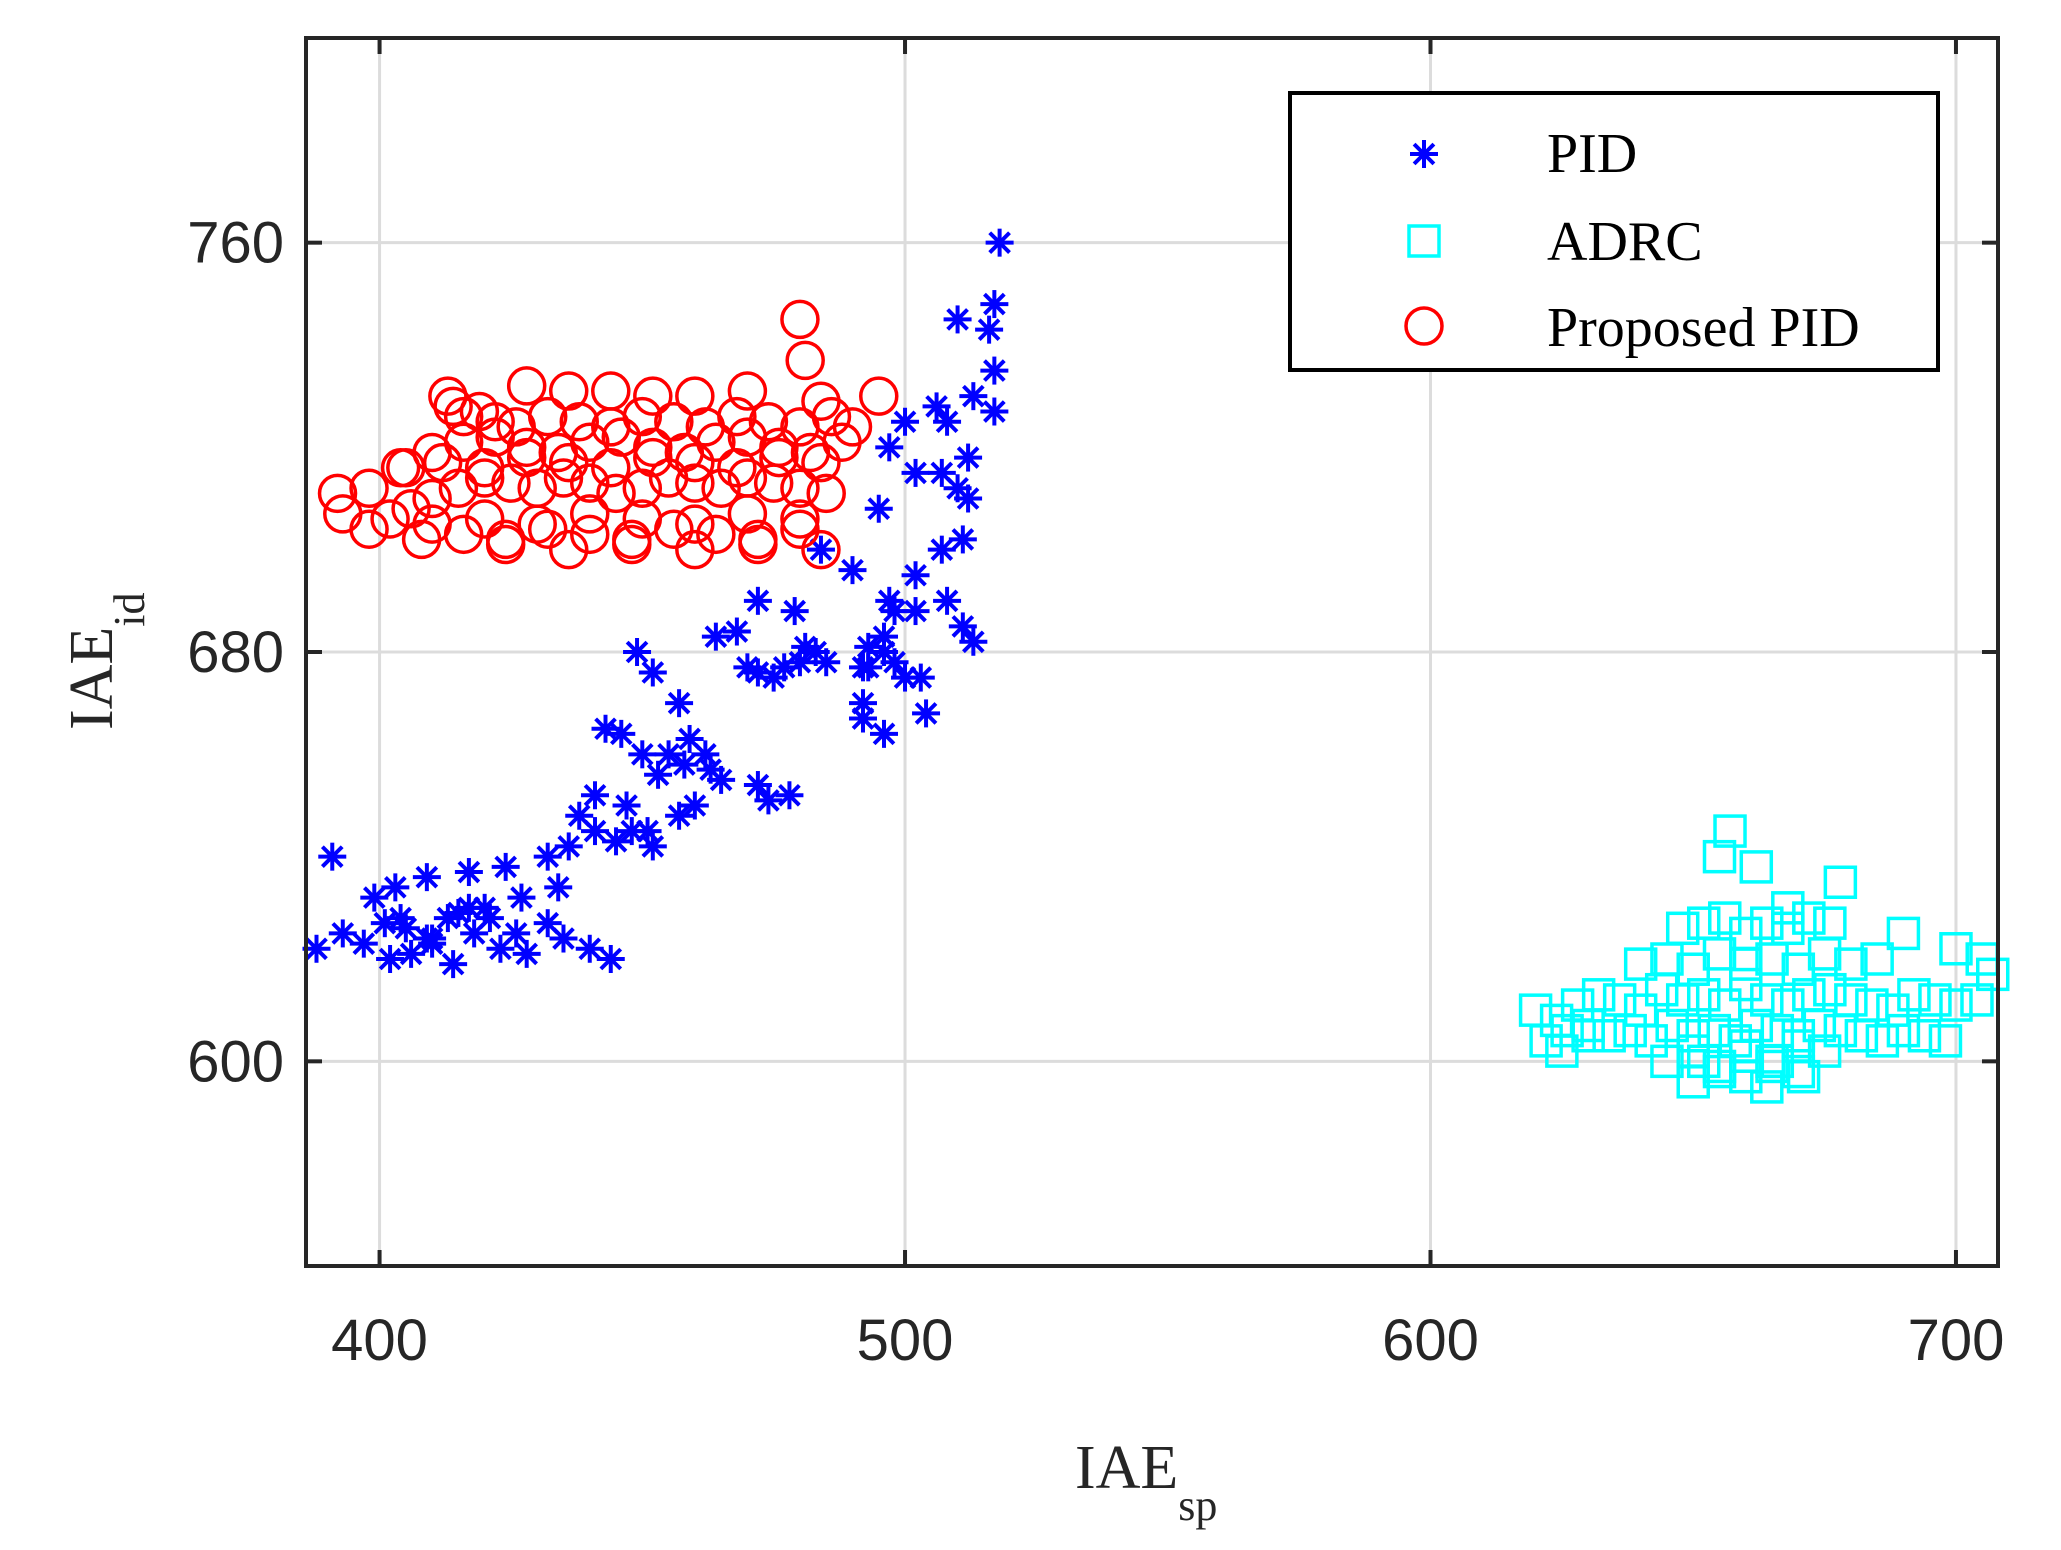 The width and height of the screenshot is (2061, 1550). What do you see at coordinates (905, 1340) in the screenshot?
I see `x-tick-label: 500` at bounding box center [905, 1340].